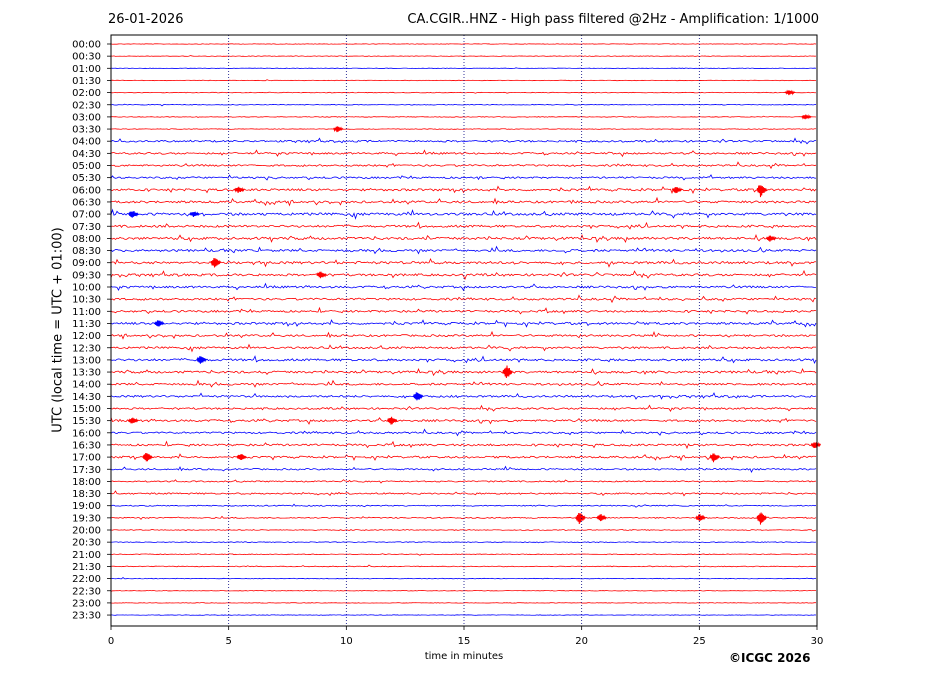  Describe the element at coordinates (86, 555) in the screenshot. I see `row-label: 21:00` at that location.